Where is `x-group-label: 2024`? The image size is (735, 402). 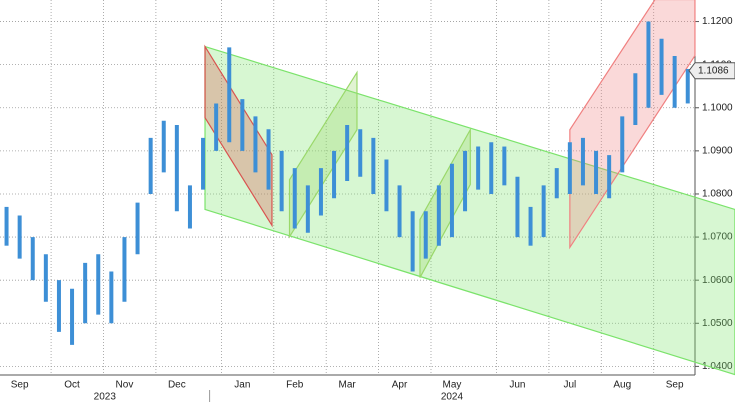 x-group-label: 2024 is located at coordinates (452, 397).